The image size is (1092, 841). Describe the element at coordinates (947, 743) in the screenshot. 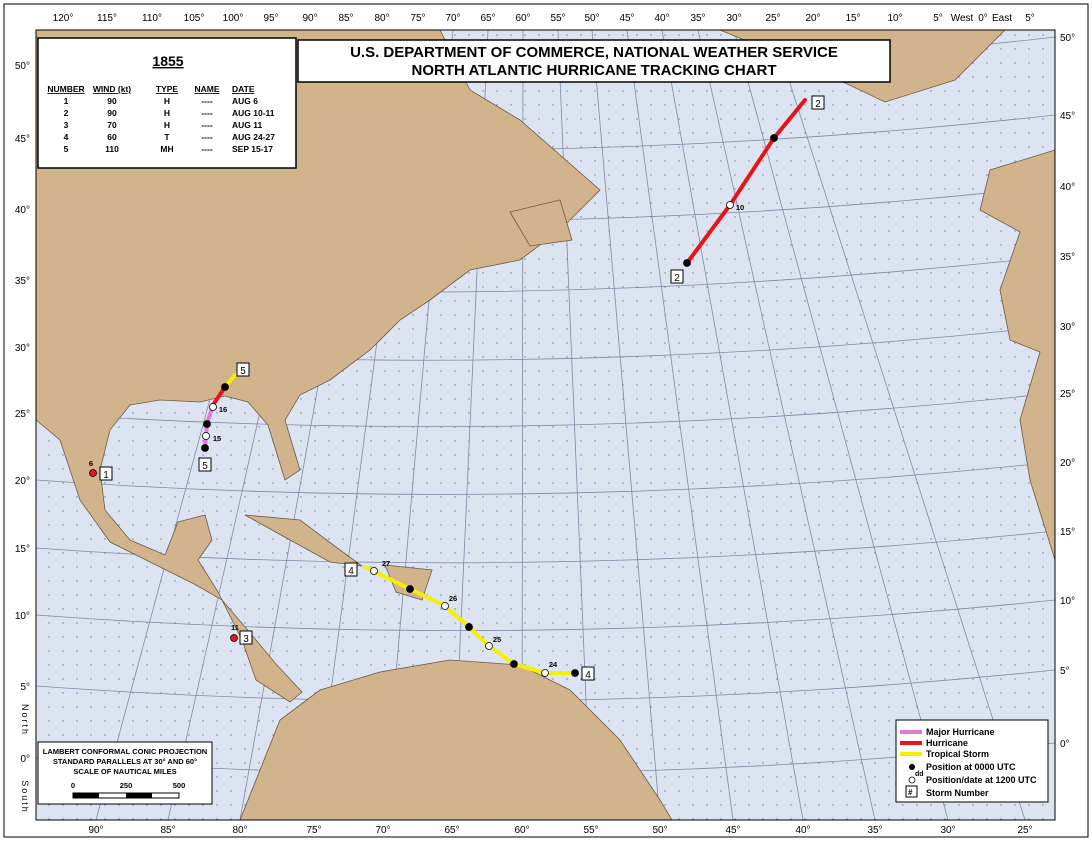

I see `legend-label: Hurricane` at that location.